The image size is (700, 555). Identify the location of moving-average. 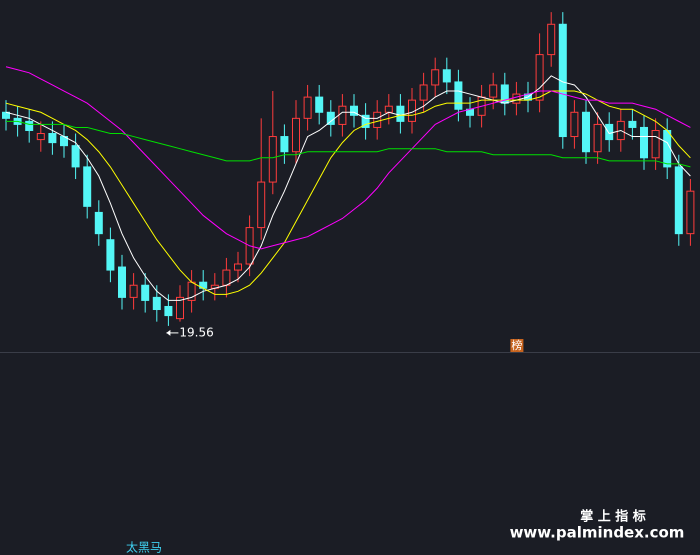
(348, 144).